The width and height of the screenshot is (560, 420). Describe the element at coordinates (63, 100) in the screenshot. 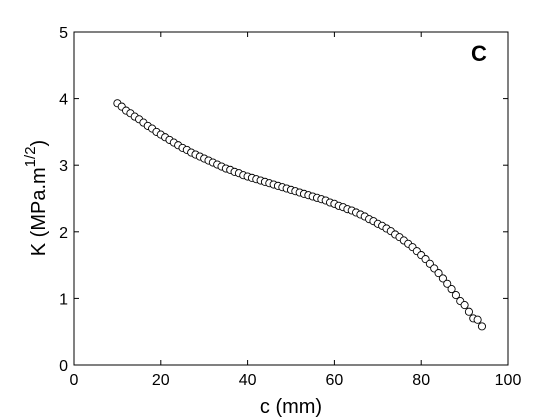

I see `y-tick-label: 4` at that location.